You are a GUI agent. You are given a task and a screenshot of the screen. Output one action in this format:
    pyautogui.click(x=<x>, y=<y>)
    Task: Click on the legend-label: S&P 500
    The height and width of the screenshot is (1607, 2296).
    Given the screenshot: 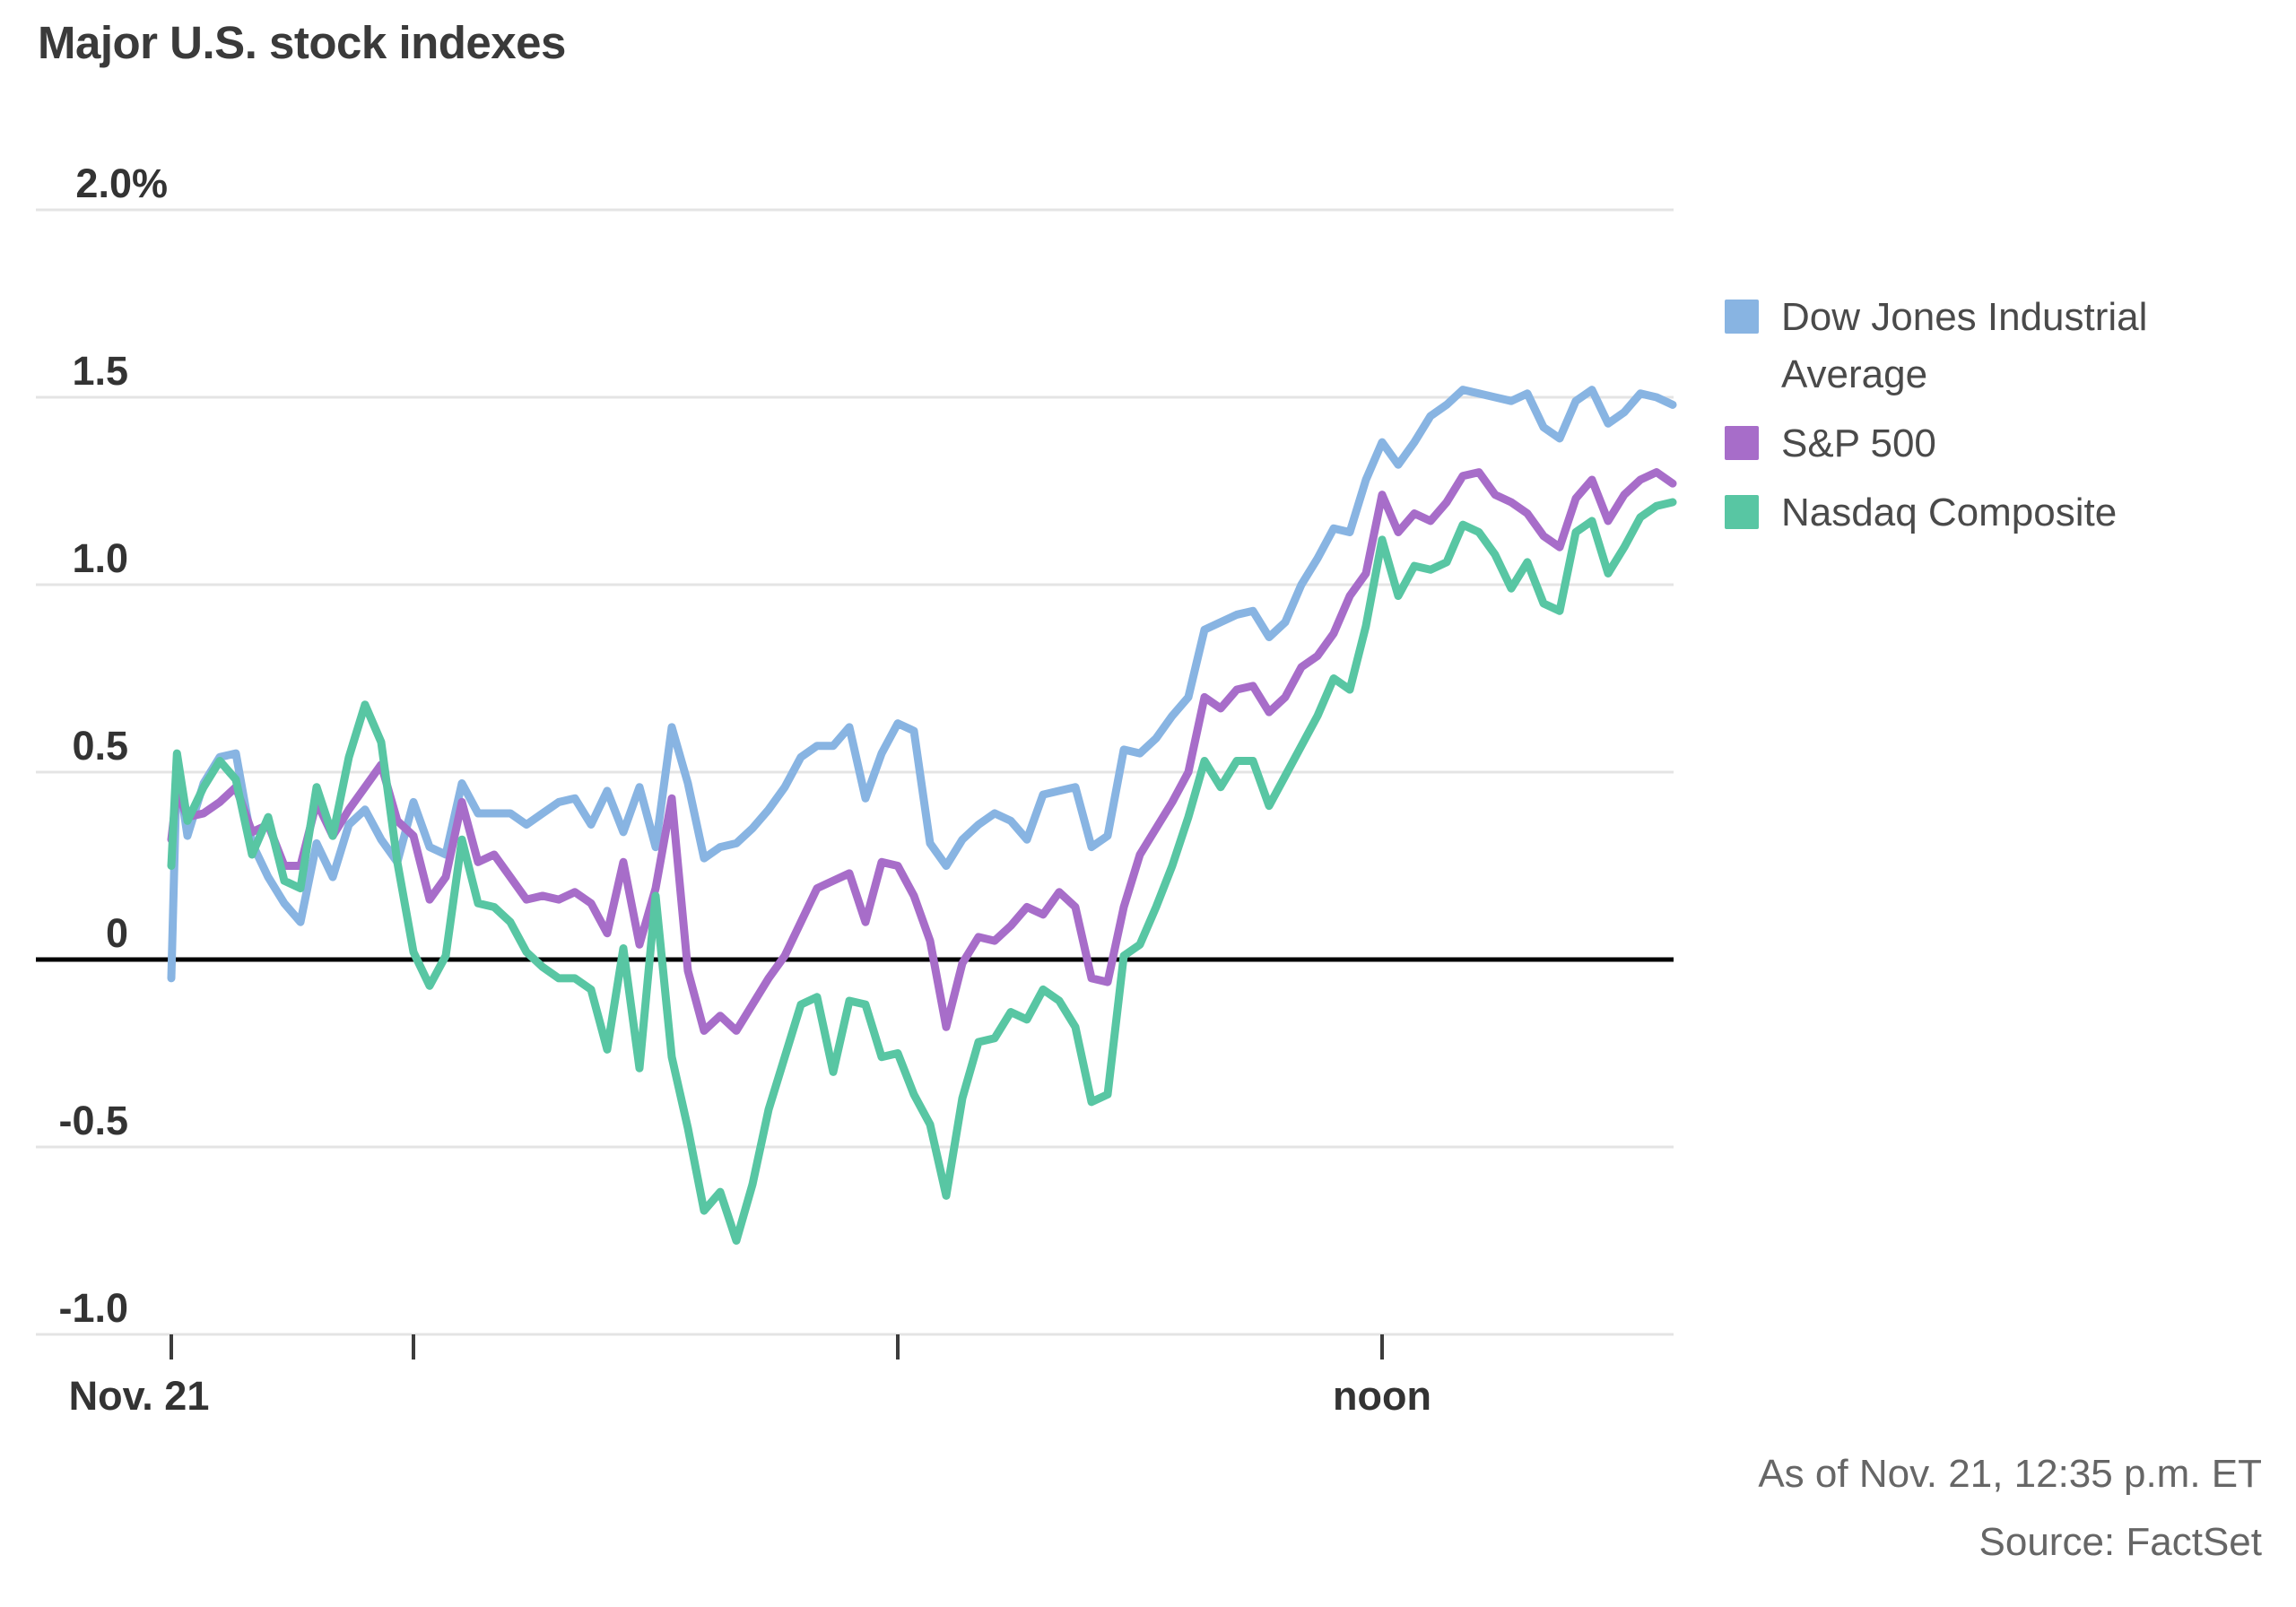 What is the action you would take?
    pyautogui.click(x=1858, y=443)
    